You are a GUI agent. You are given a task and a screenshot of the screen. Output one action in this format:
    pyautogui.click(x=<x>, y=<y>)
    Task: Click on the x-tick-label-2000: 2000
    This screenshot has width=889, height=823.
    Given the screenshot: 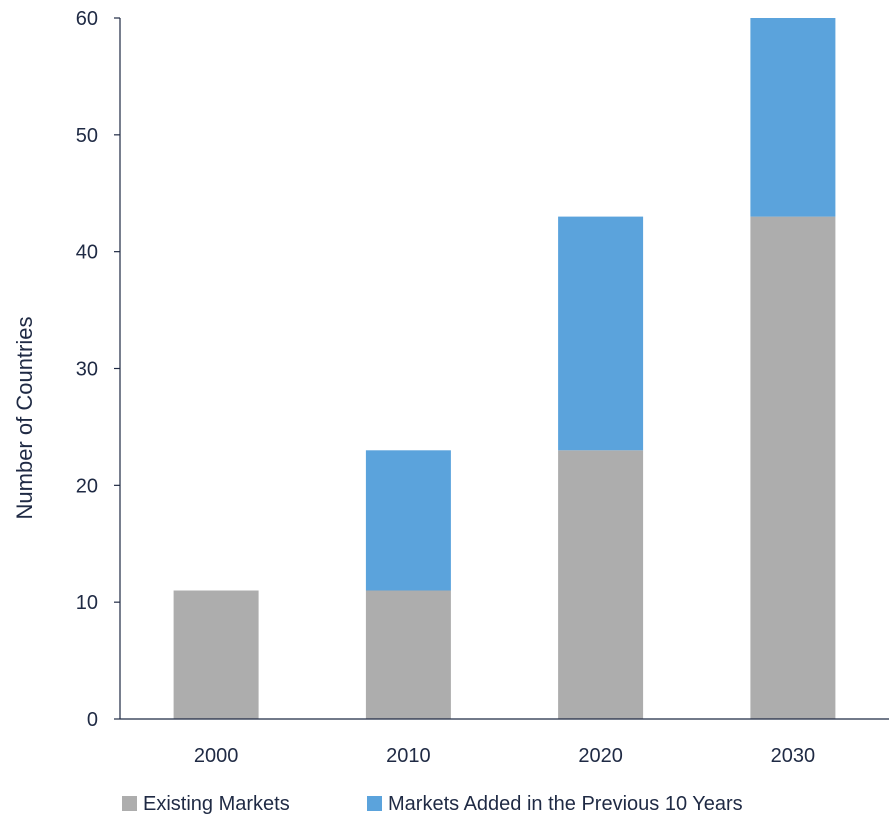 What is the action you would take?
    pyautogui.click(x=216, y=756)
    